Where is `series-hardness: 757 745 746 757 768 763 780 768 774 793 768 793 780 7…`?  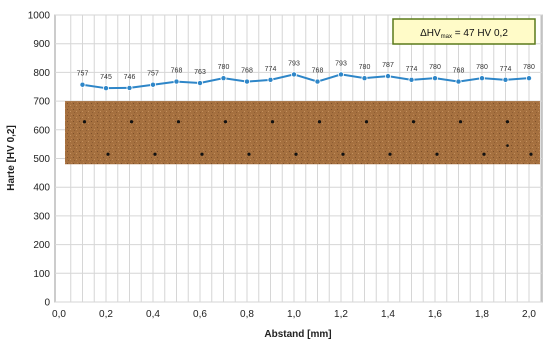 series-hardness: 757 745 746 757 768 763 780 768 774 793 768 793 780 7… is located at coordinates (306, 76).